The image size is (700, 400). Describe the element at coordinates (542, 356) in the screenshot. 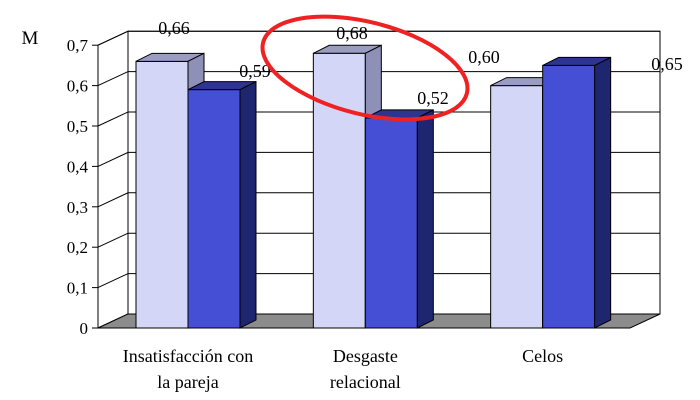

I see `category-label: Celos` at that location.